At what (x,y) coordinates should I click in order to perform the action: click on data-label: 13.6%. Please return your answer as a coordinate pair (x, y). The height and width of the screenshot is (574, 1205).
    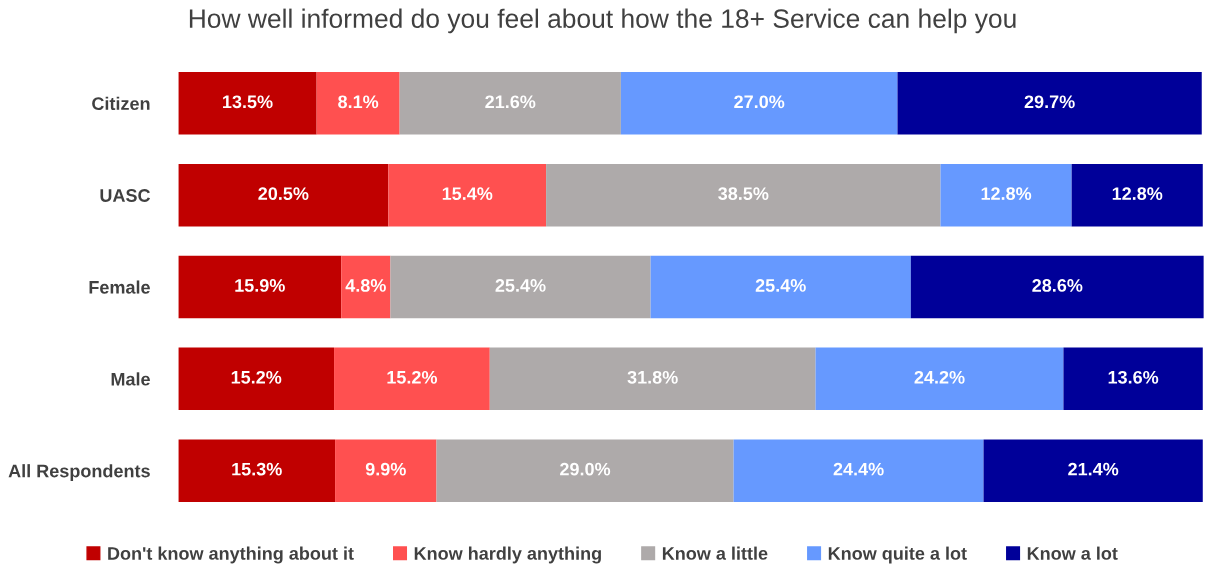
    Looking at the image, I should click on (1133, 377).